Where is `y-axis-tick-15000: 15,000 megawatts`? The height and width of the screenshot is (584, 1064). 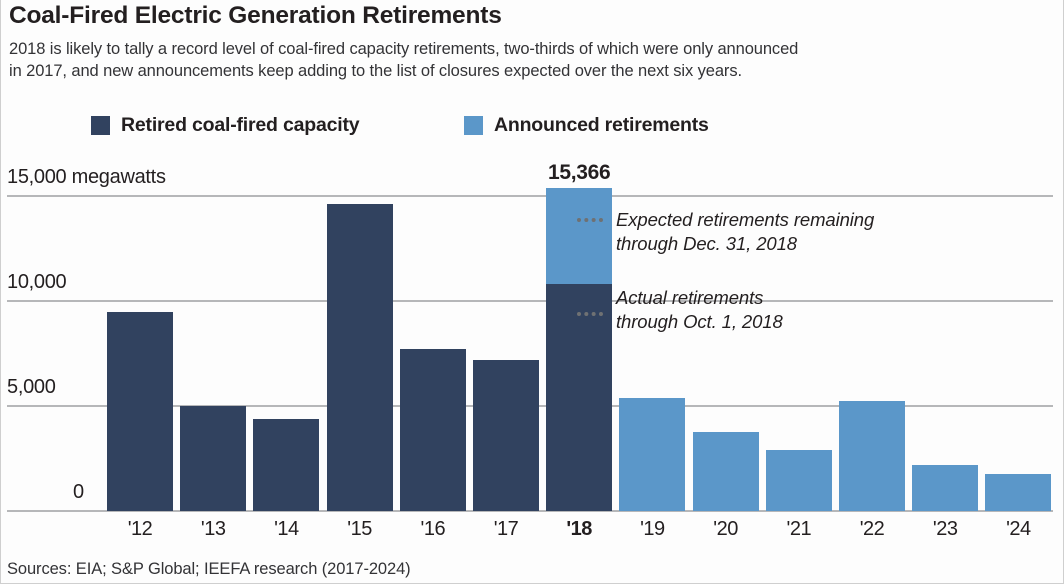 y-axis-tick-15000: 15,000 megawatts is located at coordinates (86, 177).